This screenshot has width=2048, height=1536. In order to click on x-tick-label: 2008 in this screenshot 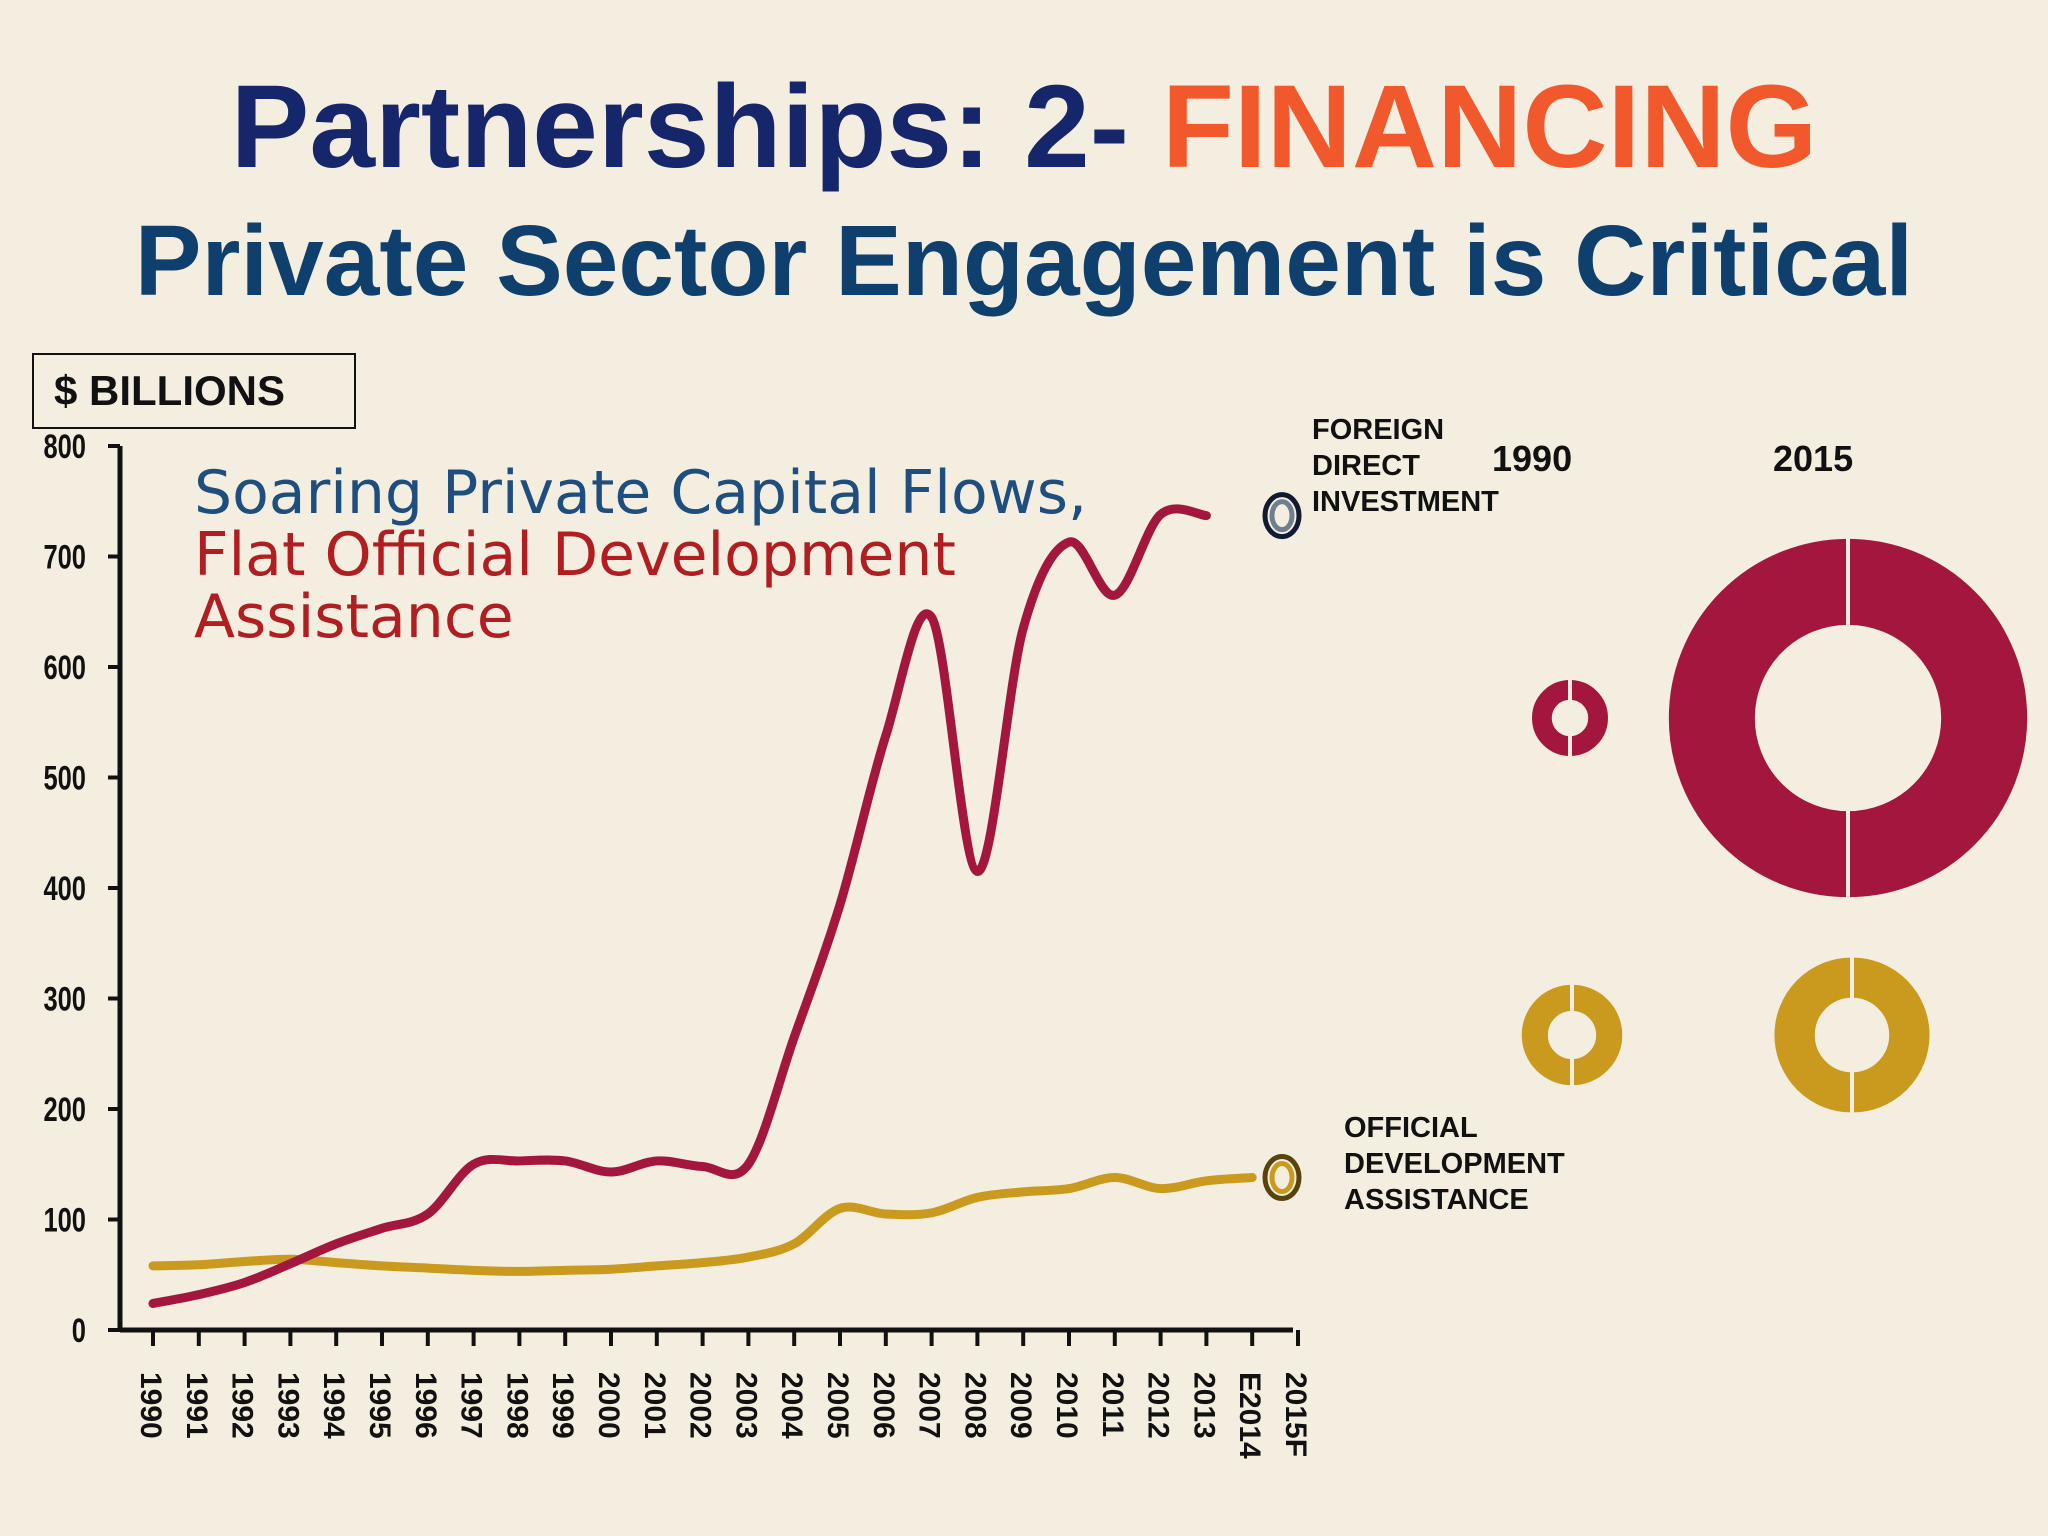, I will do `click(974, 1405)`.